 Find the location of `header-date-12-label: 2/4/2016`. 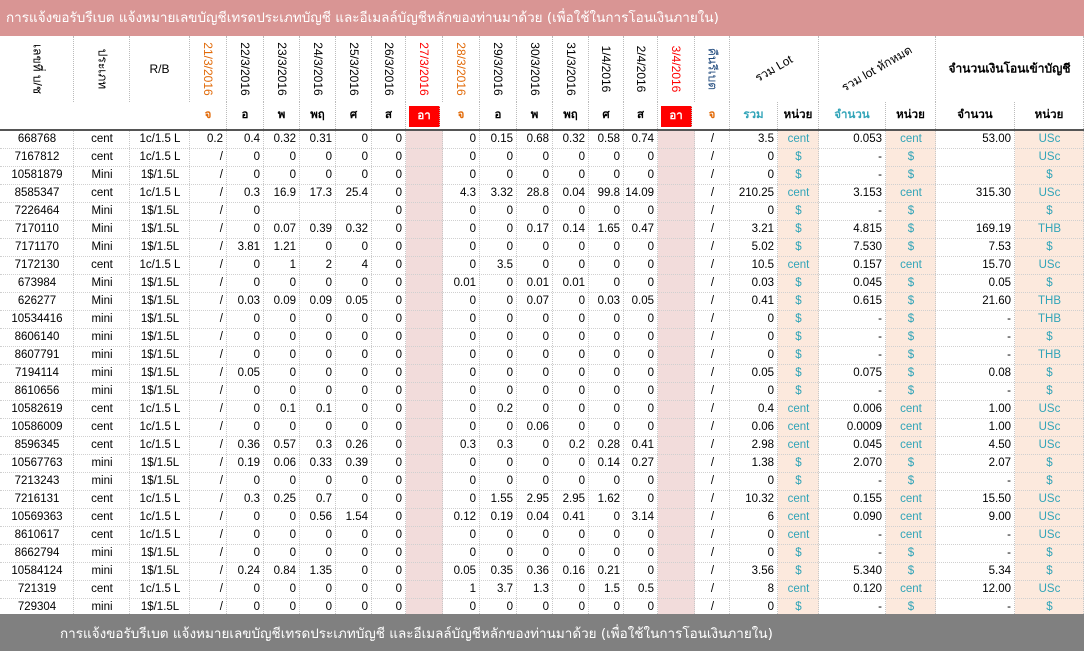

header-date-12-label: 2/4/2016 is located at coordinates (640, 69).